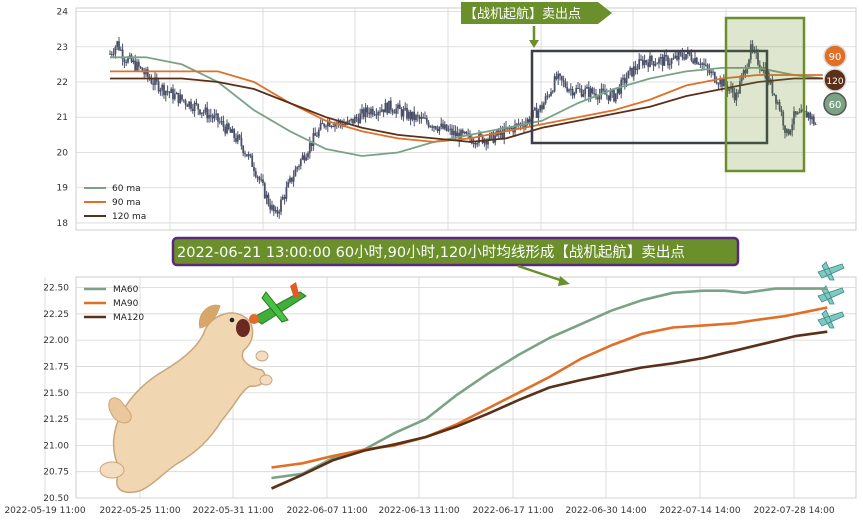  I want to click on top-ma-line-90-ma, so click(466, 106).